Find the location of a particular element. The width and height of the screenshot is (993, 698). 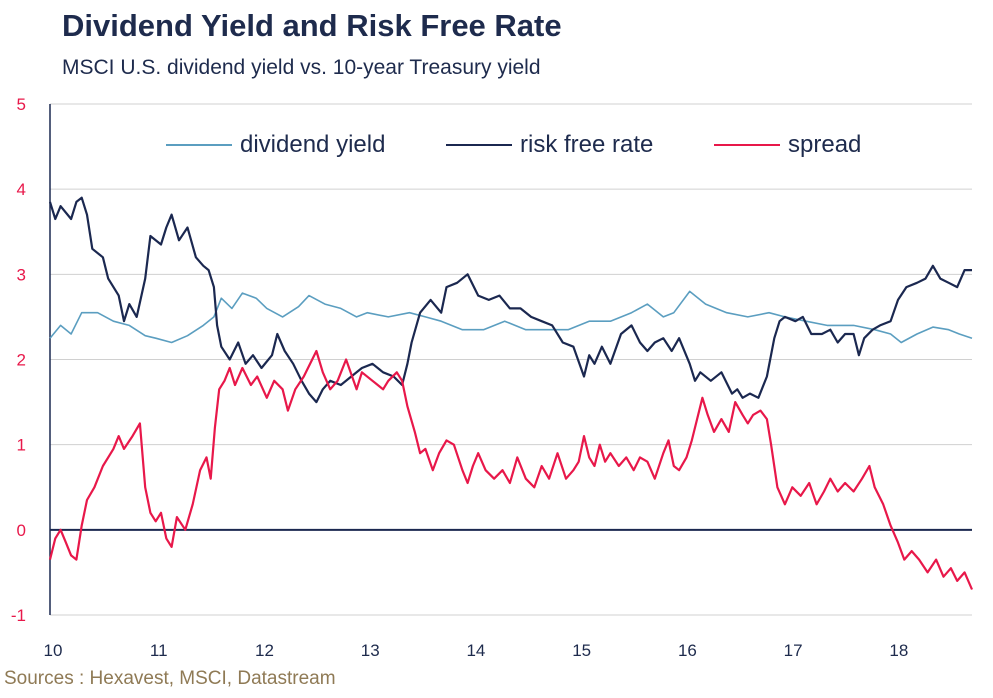

y-tick-label: 1 is located at coordinates (21, 445).